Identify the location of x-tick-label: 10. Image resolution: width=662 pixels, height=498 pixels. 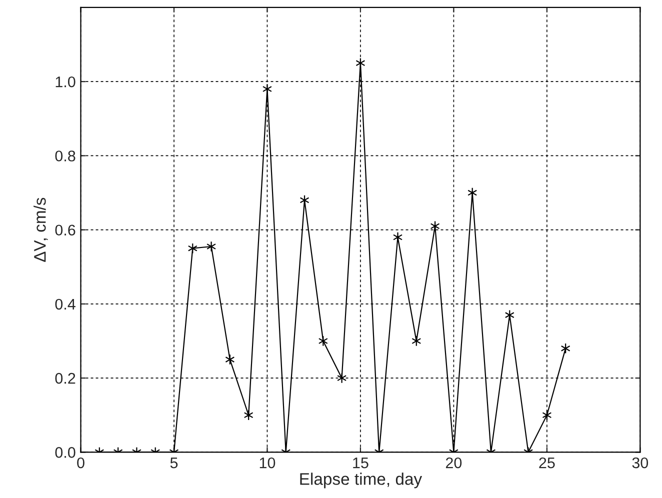
(268, 462).